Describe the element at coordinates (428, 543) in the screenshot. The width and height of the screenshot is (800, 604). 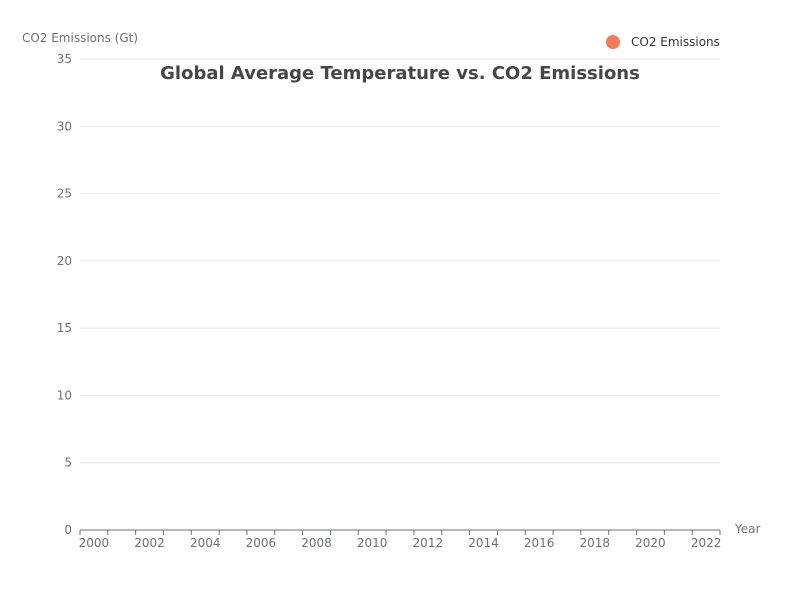
I see `x-tick-label: 2012` at that location.